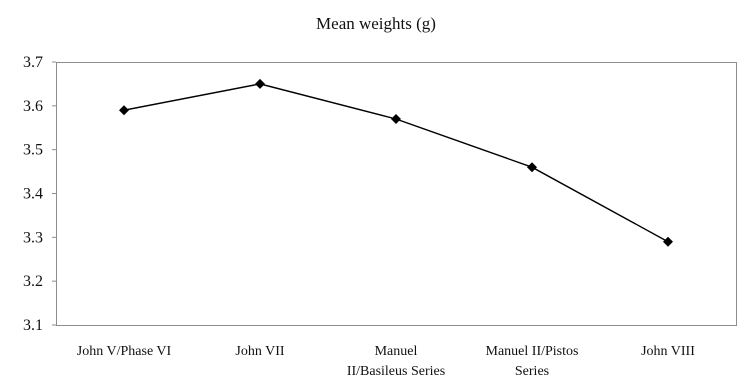 This screenshot has width=747, height=388. What do you see at coordinates (33, 281) in the screenshot?
I see `y-tick-label: 3.2` at bounding box center [33, 281].